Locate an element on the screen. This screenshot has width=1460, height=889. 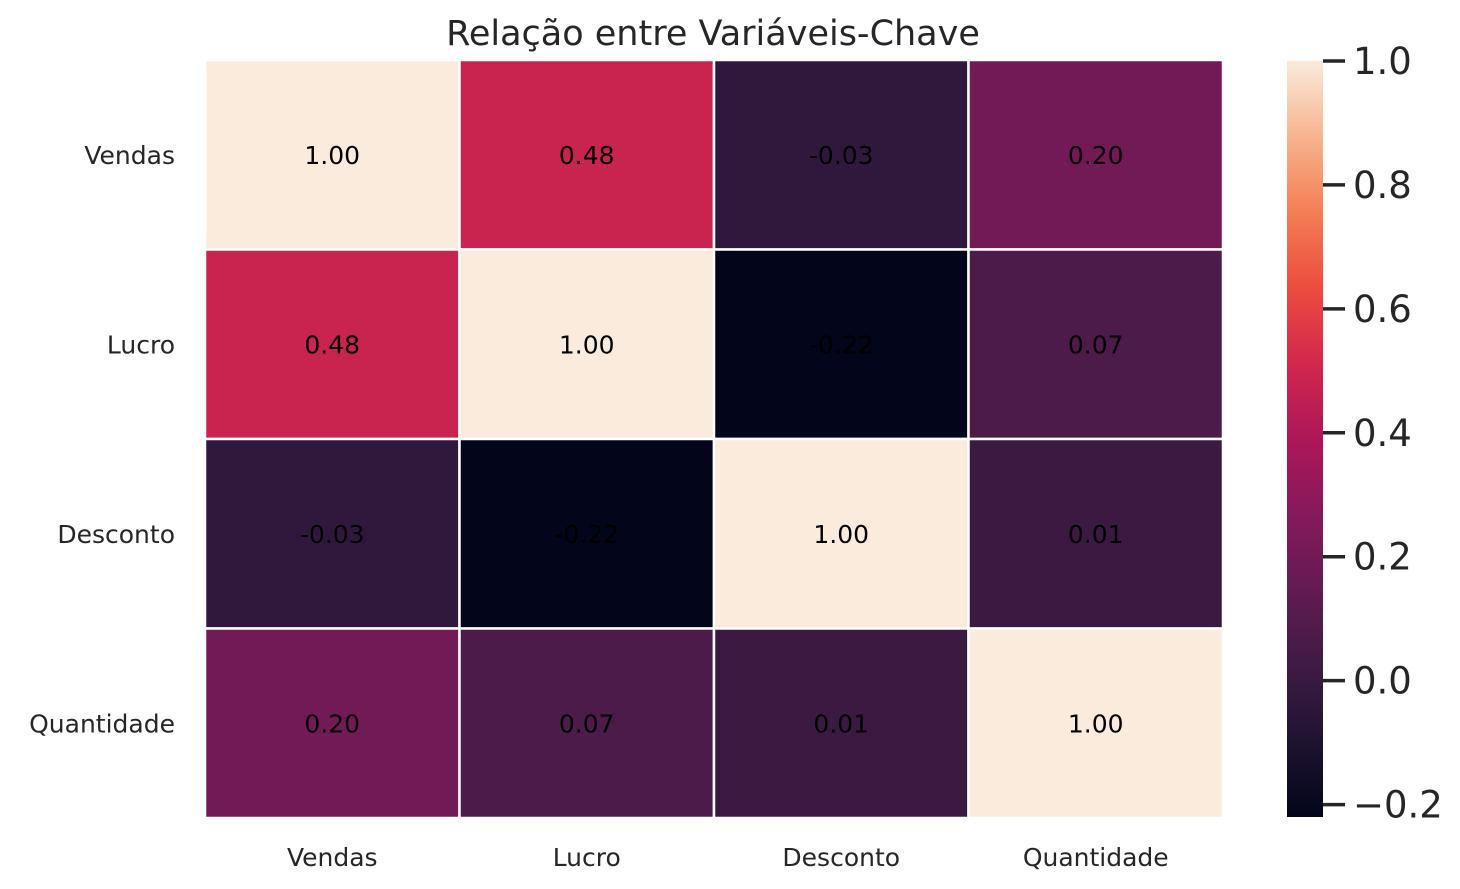
colorbar-tick-label: 0.0 is located at coordinates (1382, 681).